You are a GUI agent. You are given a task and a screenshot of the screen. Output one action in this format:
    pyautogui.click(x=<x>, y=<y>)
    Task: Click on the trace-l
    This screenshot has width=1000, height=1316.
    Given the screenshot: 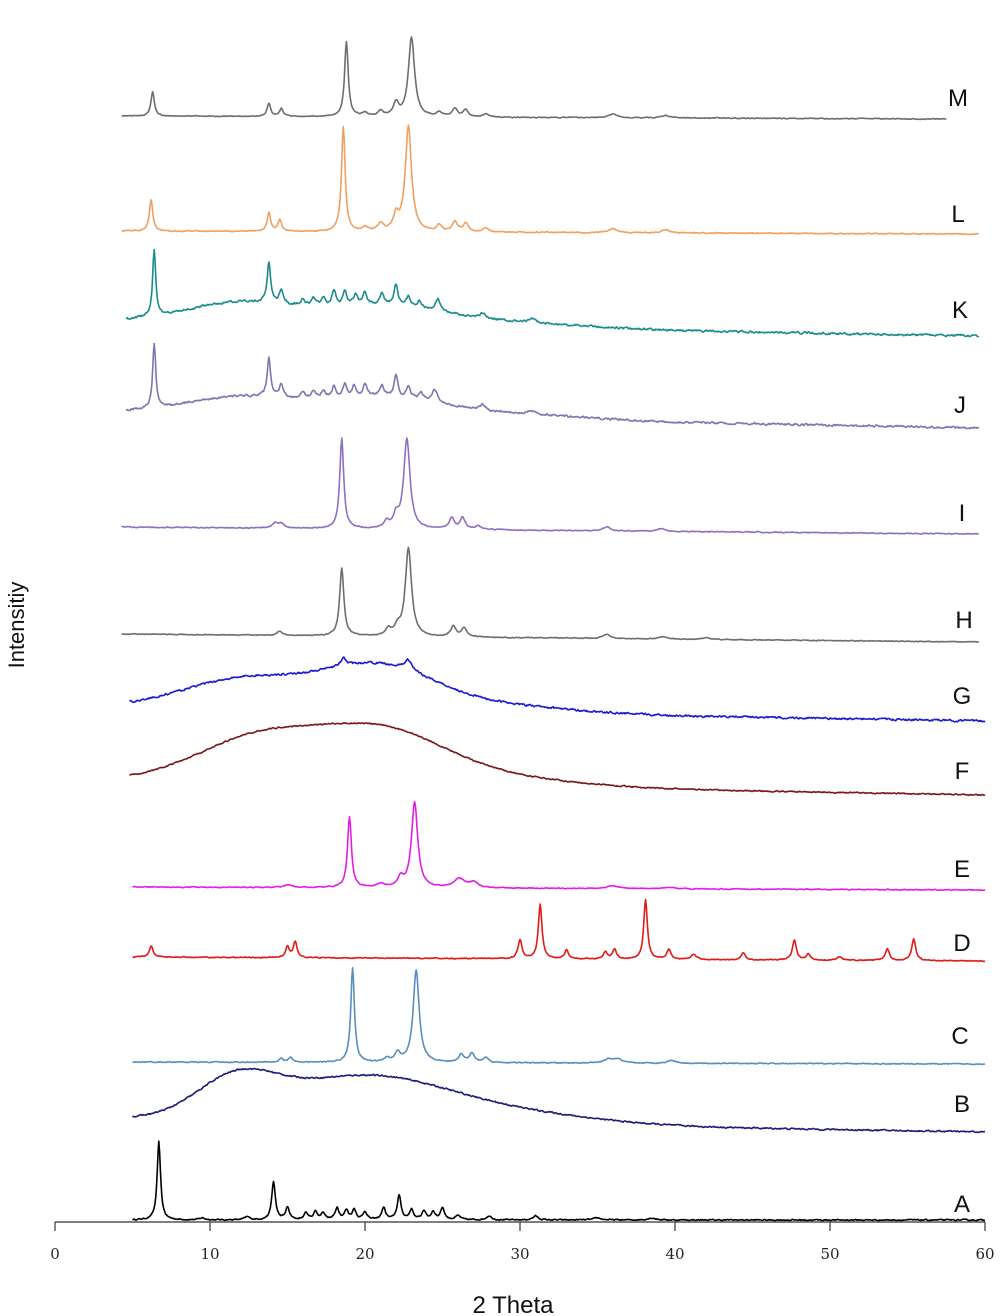 What is the action you would take?
    pyautogui.click(x=550, y=180)
    